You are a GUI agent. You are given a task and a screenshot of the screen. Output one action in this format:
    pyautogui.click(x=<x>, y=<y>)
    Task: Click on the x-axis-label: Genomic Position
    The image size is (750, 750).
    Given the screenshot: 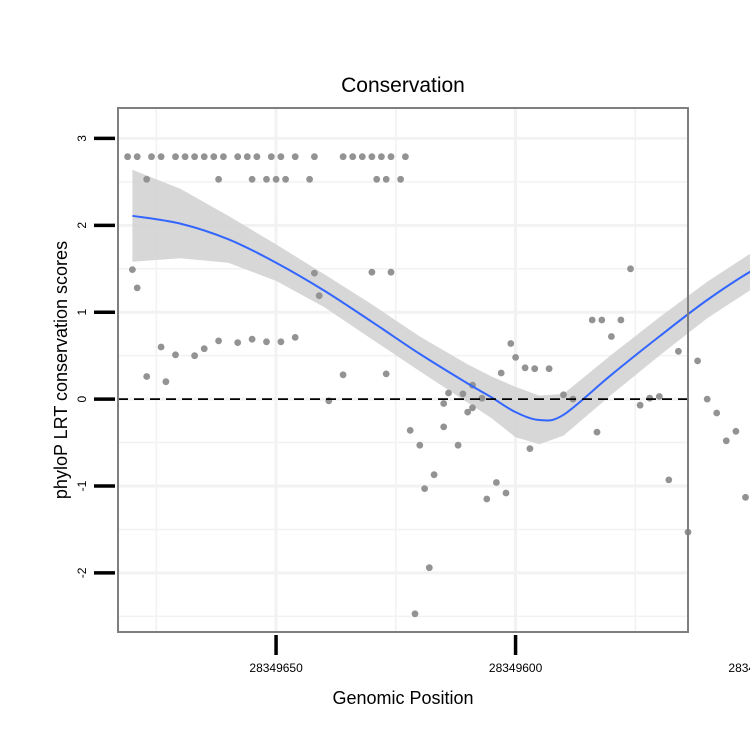 What is the action you would take?
    pyautogui.click(x=402, y=698)
    